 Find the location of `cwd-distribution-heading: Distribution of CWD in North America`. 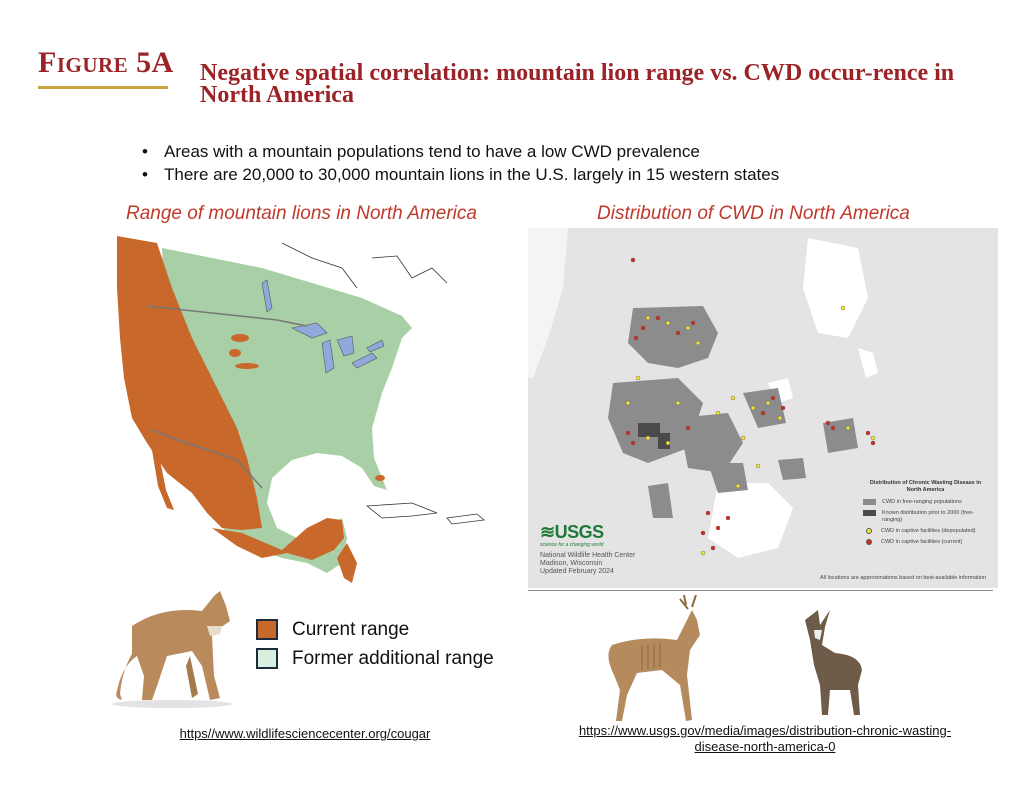

cwd-distribution-heading: Distribution of CWD in North America is located at coordinates (753, 213).